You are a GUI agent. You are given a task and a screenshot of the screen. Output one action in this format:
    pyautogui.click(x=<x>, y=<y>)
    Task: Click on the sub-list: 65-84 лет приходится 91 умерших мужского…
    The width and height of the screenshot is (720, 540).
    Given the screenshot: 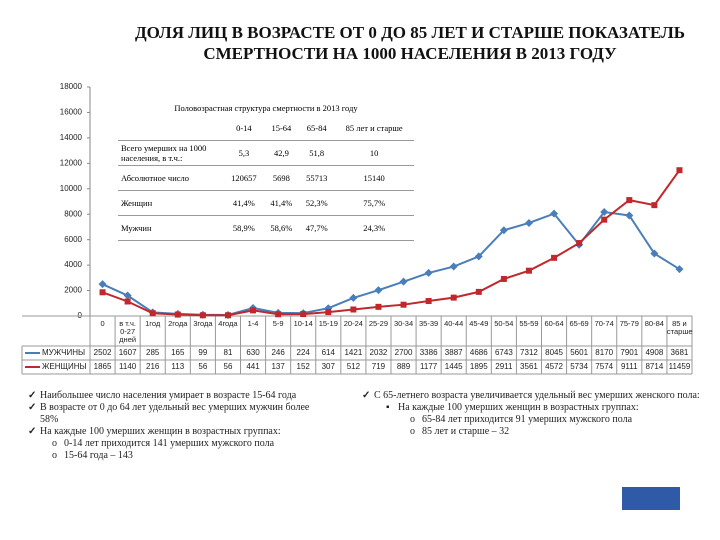 What is the action you would take?
    pyautogui.click(x=555, y=426)
    